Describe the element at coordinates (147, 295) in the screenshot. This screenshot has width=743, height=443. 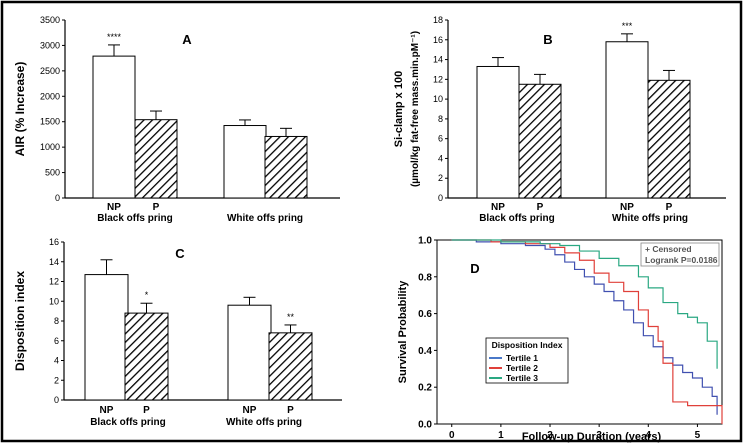
I see `significance-mark: *` at that location.